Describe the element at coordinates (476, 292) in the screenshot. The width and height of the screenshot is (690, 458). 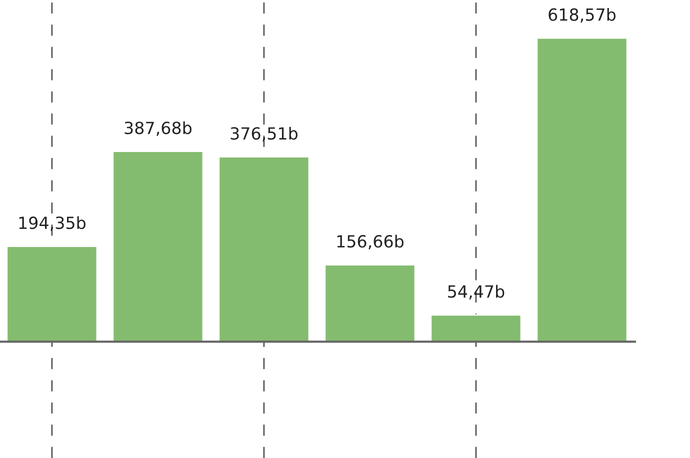
I see `data-label: 54,47b` at that location.